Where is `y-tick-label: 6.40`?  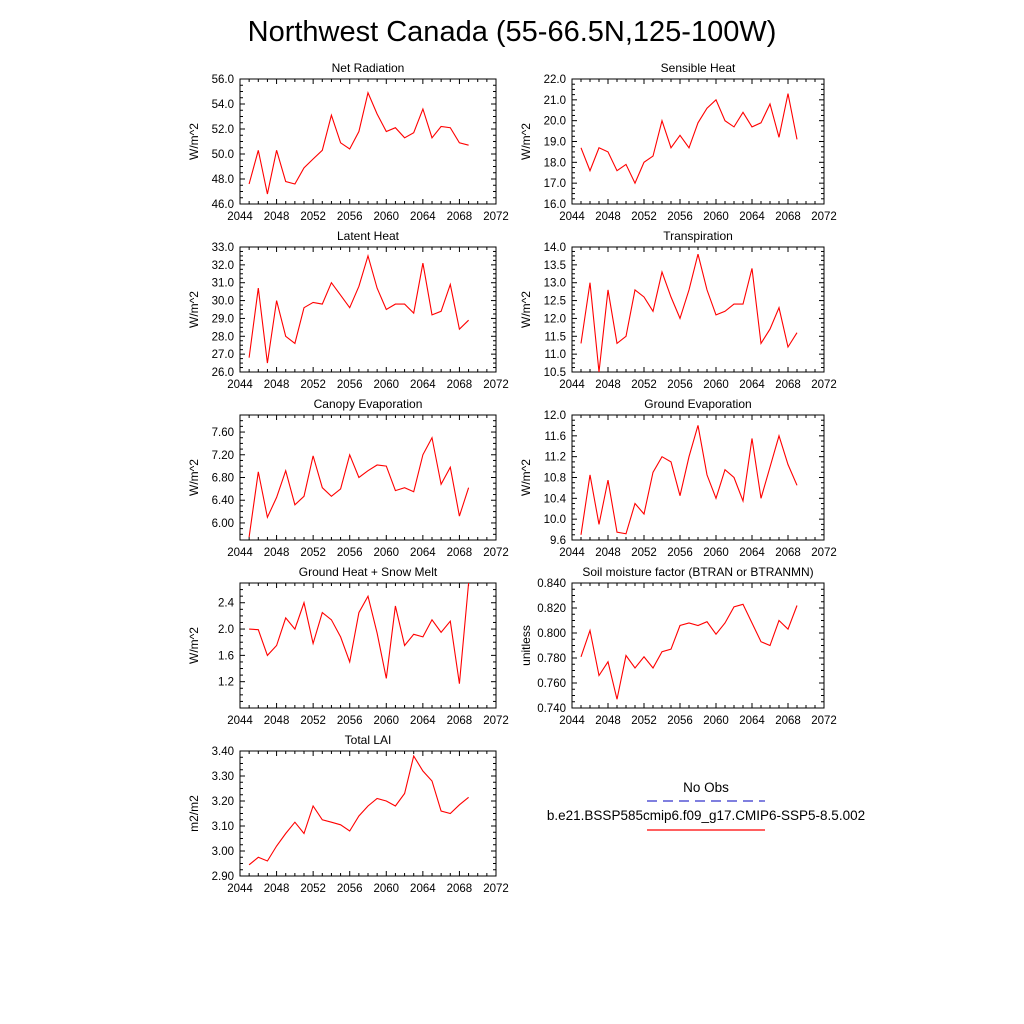
y-tick-label: 6.40 is located at coordinates (223, 501).